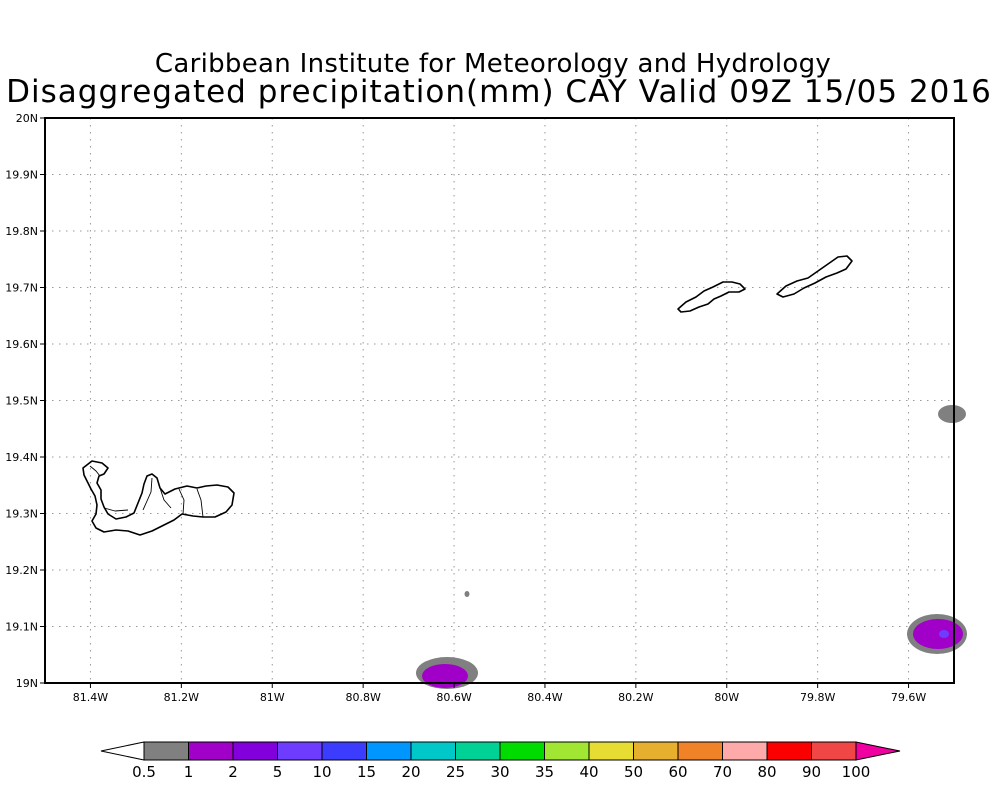 This screenshot has width=1000, height=800. I want to click on colorbar-label: 5, so click(278, 772).